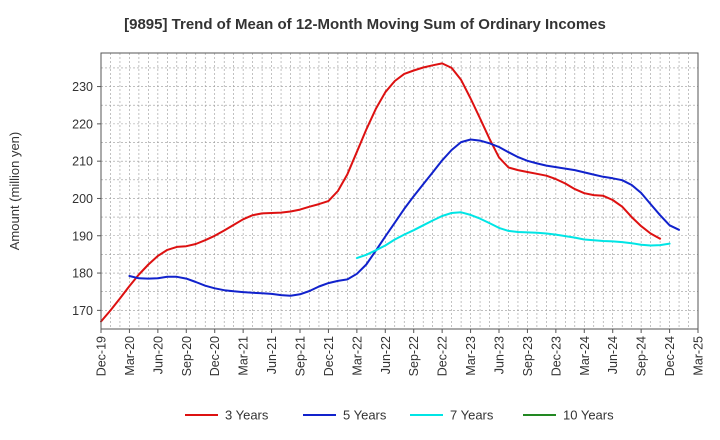 This screenshot has width=720, height=440. Describe the element at coordinates (472, 415) in the screenshot. I see `legend-label-7-years: 7 Years` at that location.